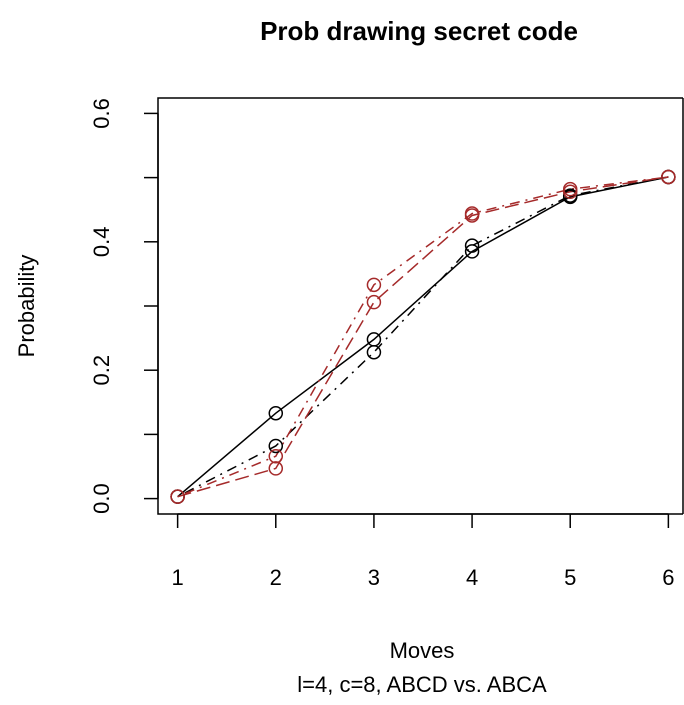 This screenshot has width=684, height=705. I want to click on x-axis-label: Moves, so click(422, 650).